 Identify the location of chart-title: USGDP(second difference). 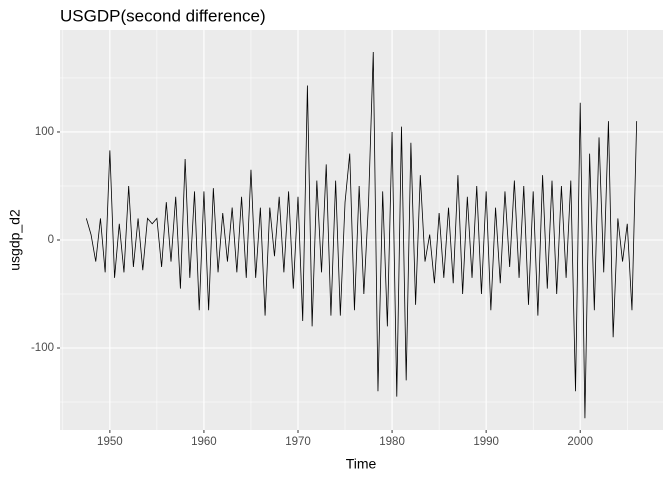
(163, 15).